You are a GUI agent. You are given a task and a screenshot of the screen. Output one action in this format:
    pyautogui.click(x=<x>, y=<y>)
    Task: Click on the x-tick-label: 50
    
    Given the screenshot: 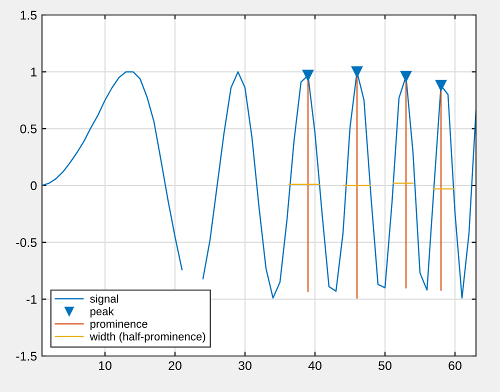 What is the action you would take?
    pyautogui.click(x=385, y=365)
    